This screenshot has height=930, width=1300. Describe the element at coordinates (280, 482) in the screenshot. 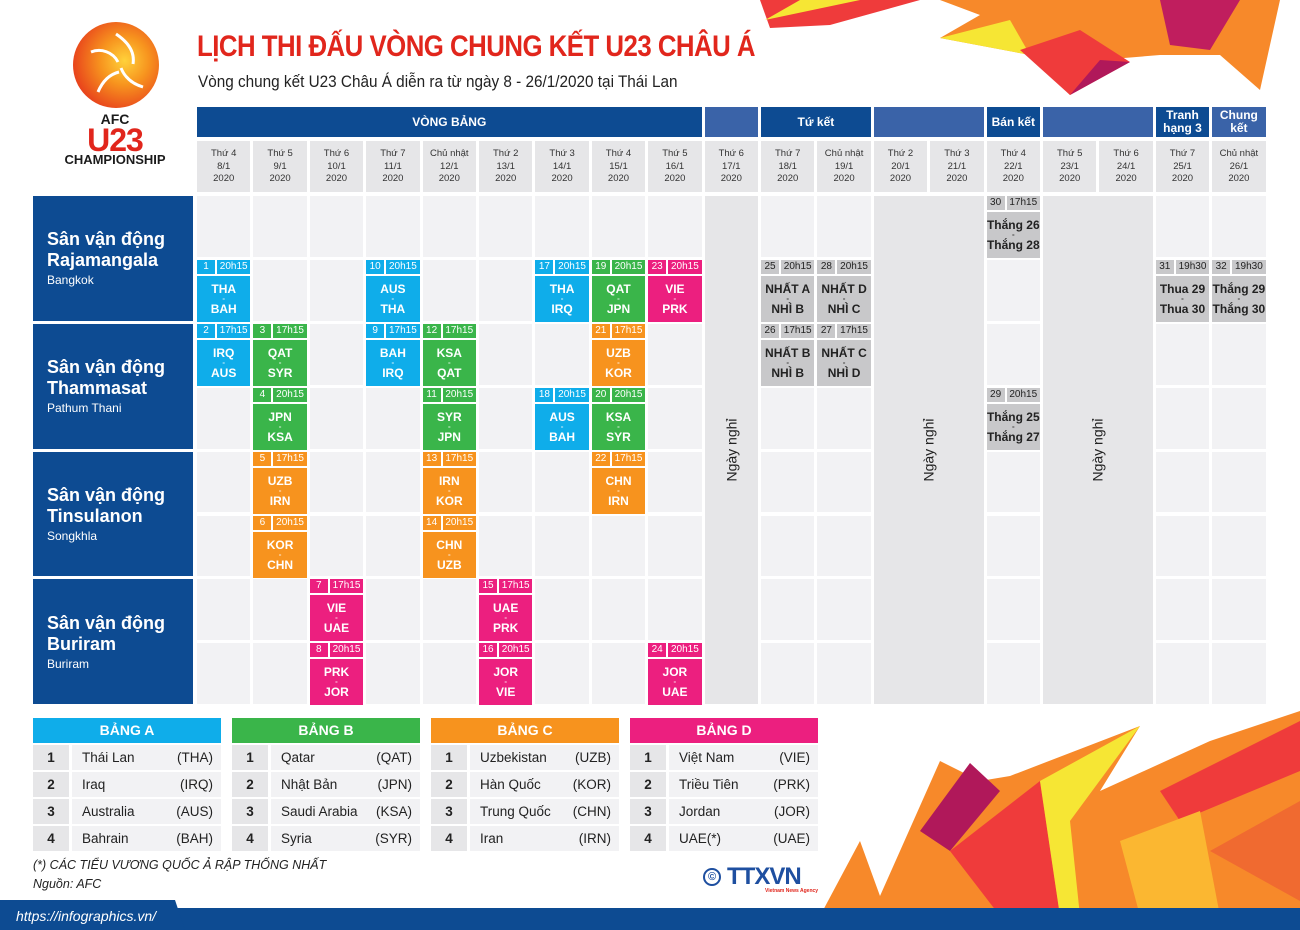

I see `match-card: 5 17h15 UZB - IRN` at that location.